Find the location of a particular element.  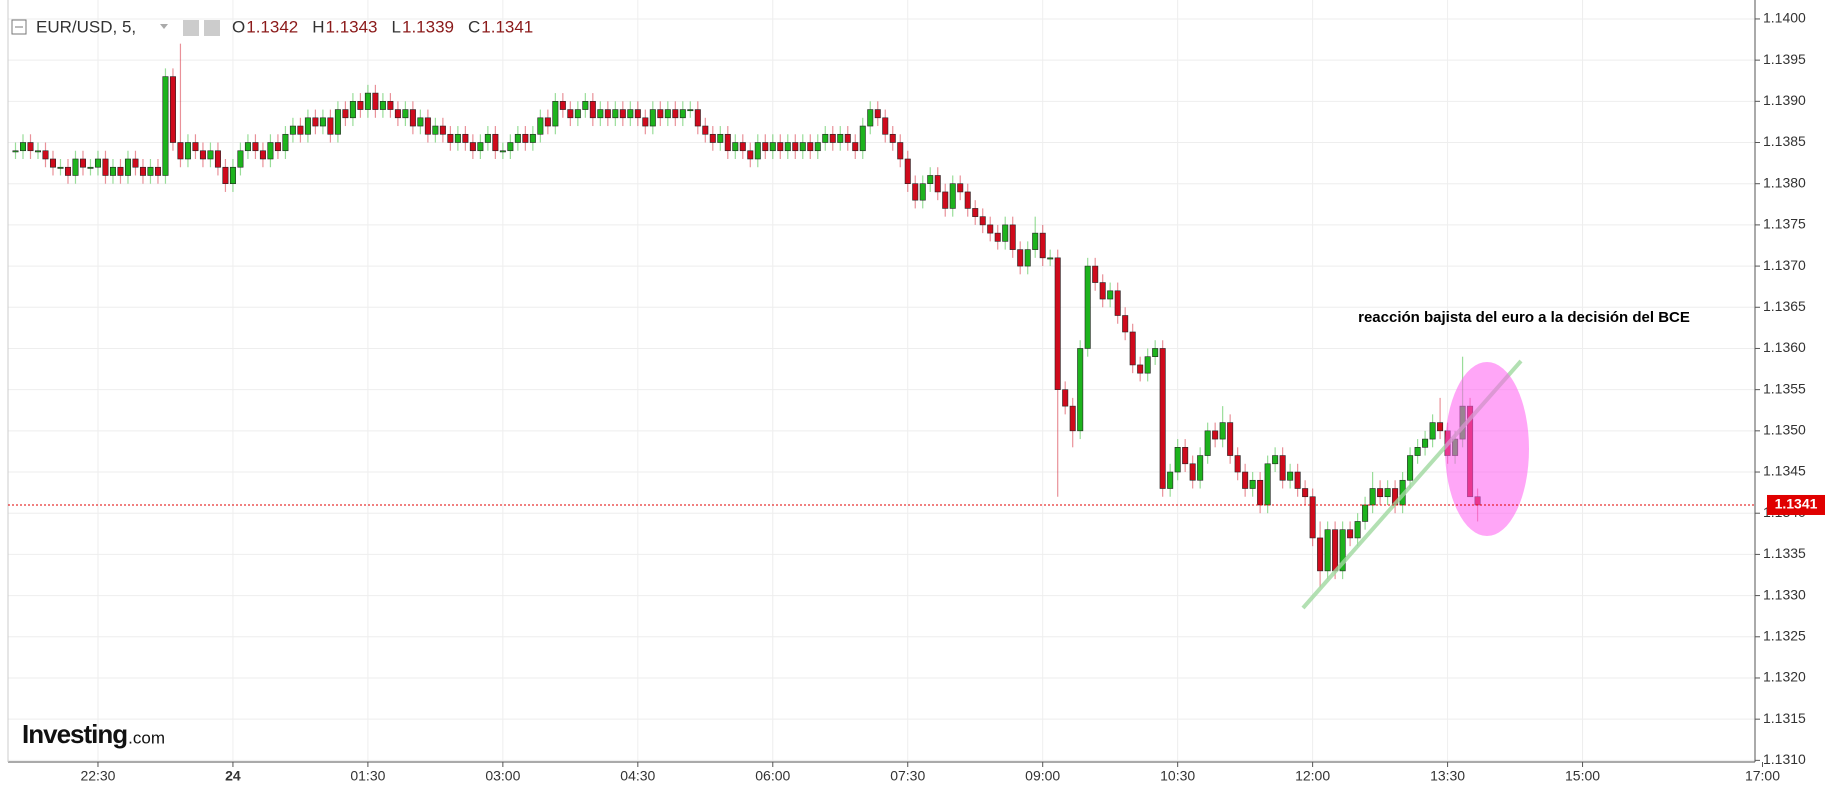

y-tick-label: 1.1315 is located at coordinates (1784, 718).